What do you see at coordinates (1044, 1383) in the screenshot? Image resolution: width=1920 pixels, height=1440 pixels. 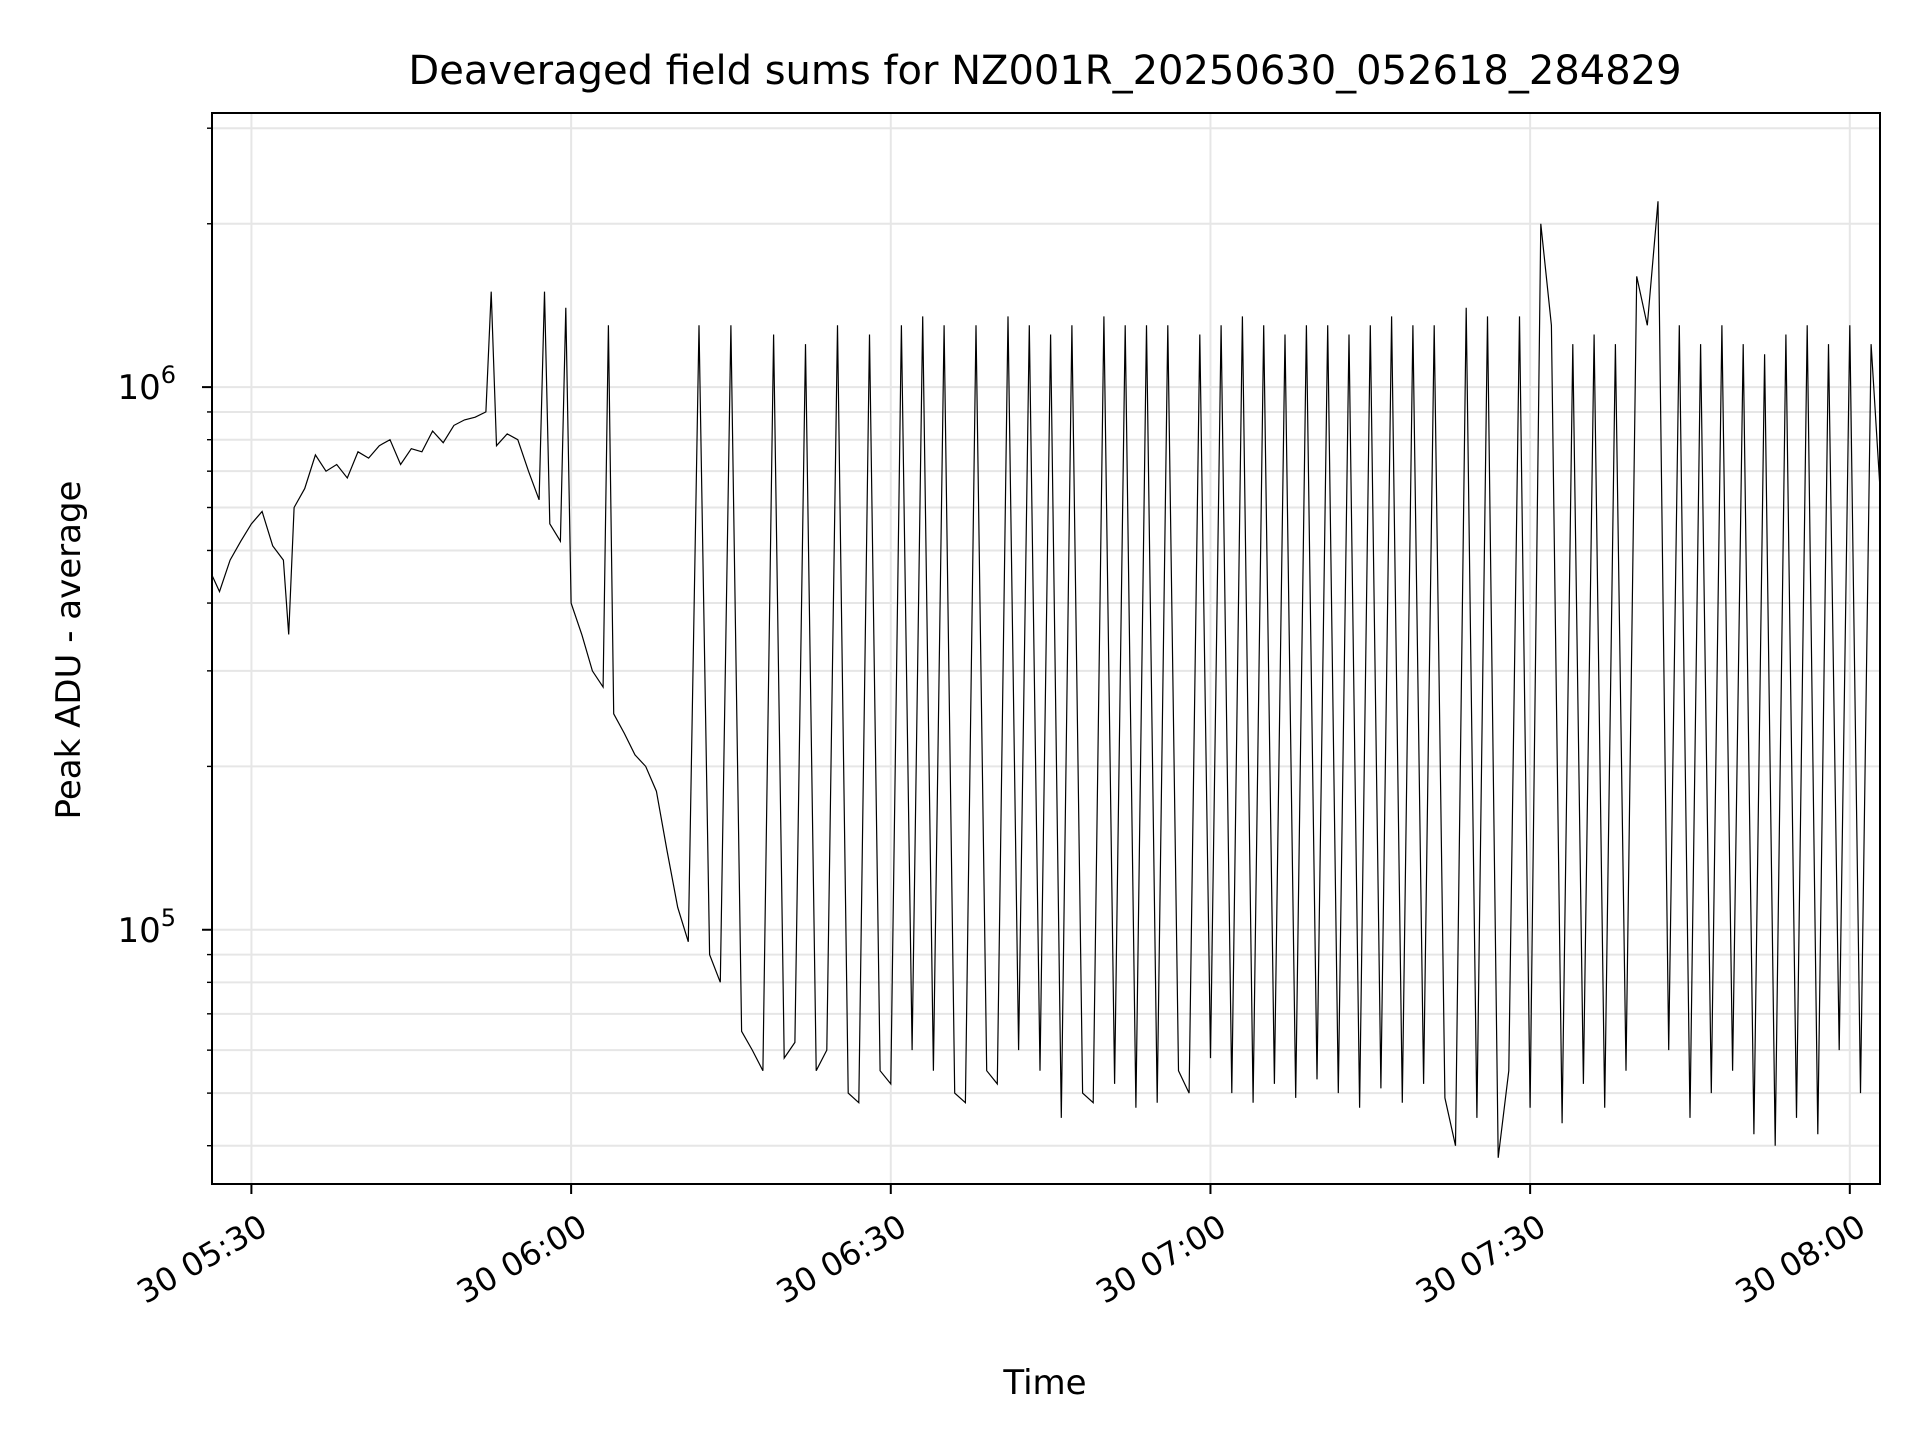 I see `x-axis-label: Time` at bounding box center [1044, 1383].